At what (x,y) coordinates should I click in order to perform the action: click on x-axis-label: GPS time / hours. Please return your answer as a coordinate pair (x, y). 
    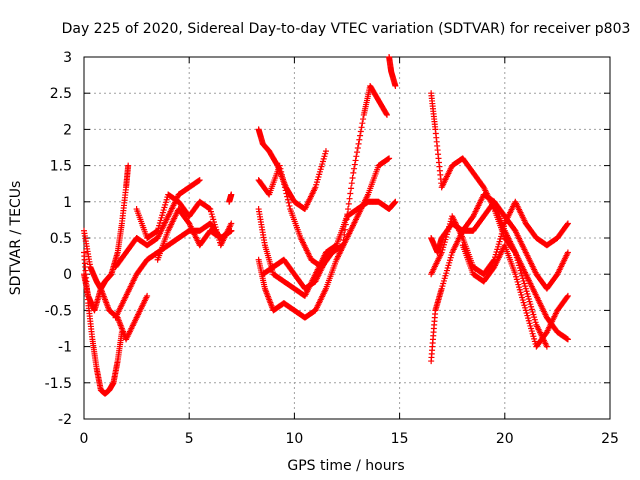
    Looking at the image, I should click on (345, 466).